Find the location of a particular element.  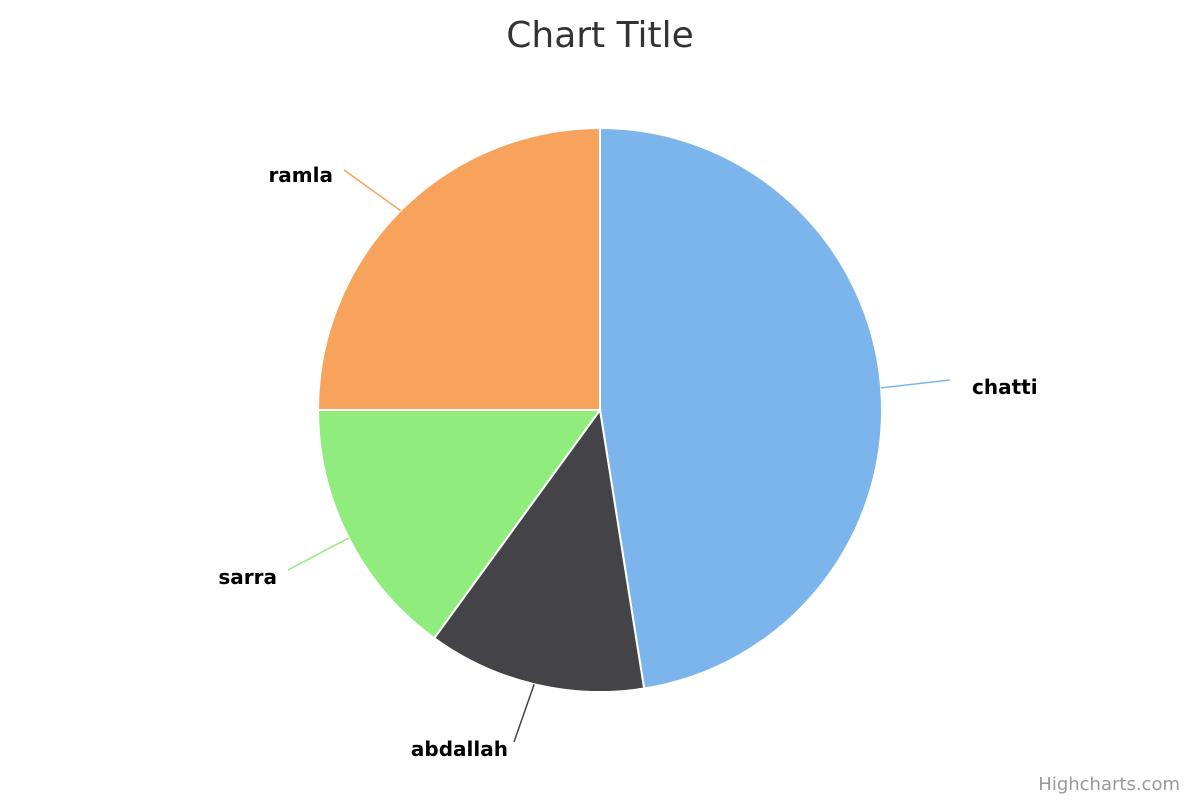

slice-label-sarra: sarra is located at coordinates (247, 577).